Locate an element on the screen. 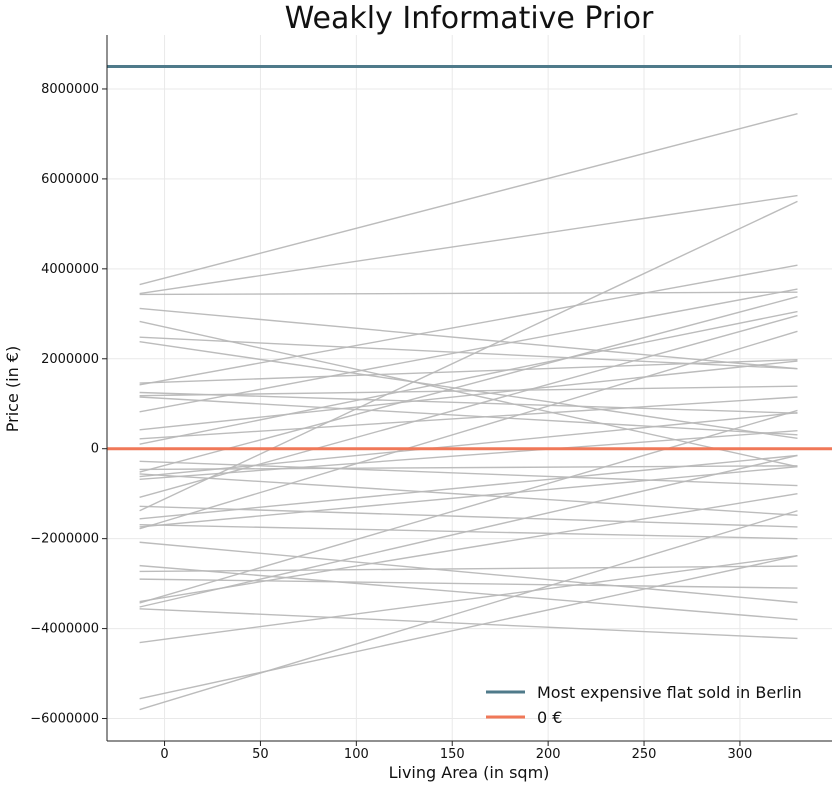  x-tick-label: 300 is located at coordinates (740, 754).